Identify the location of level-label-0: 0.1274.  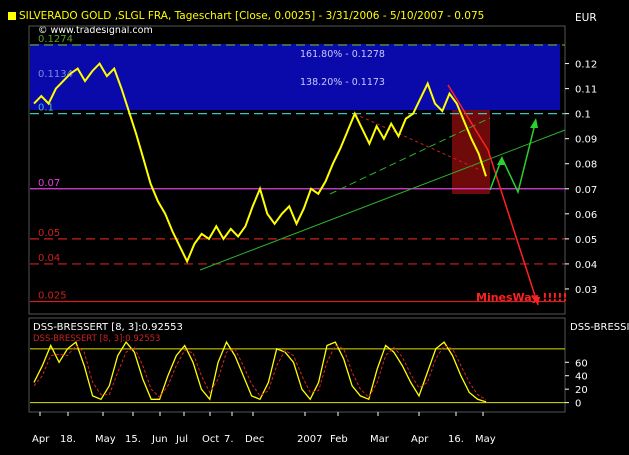
(55, 39).